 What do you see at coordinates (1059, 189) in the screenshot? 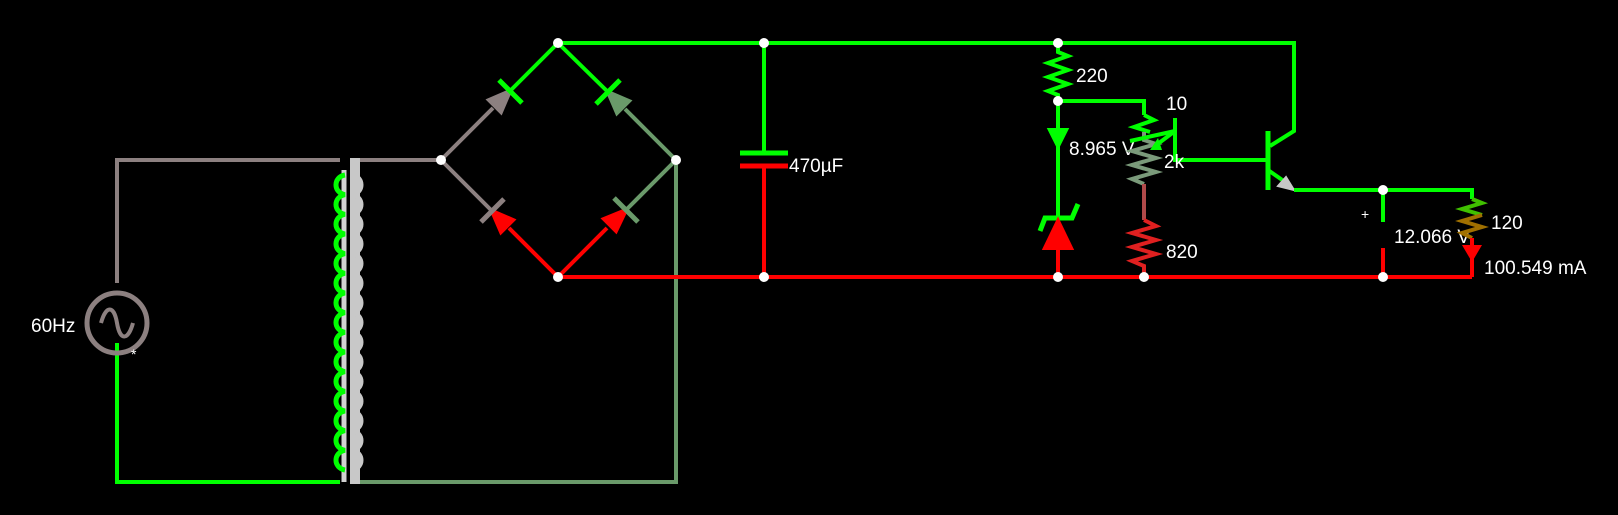
I see `zener-branch` at bounding box center [1059, 189].